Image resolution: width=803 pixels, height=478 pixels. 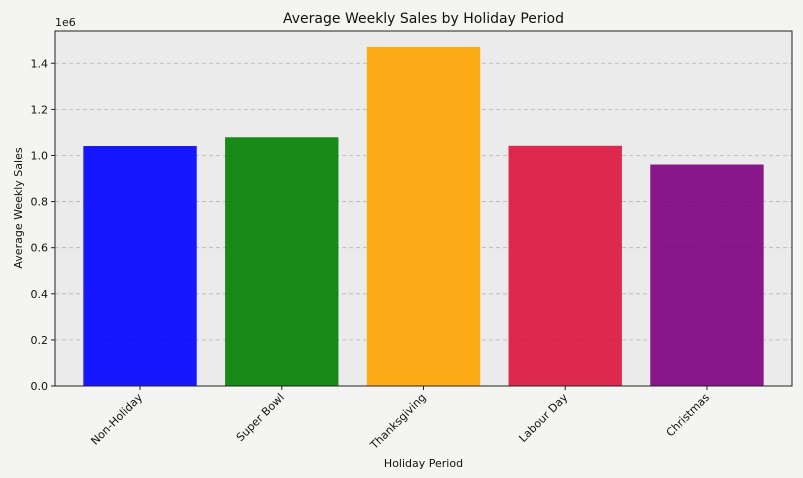 What do you see at coordinates (40, 386) in the screenshot?
I see `y-tick-label: 0.0` at bounding box center [40, 386].